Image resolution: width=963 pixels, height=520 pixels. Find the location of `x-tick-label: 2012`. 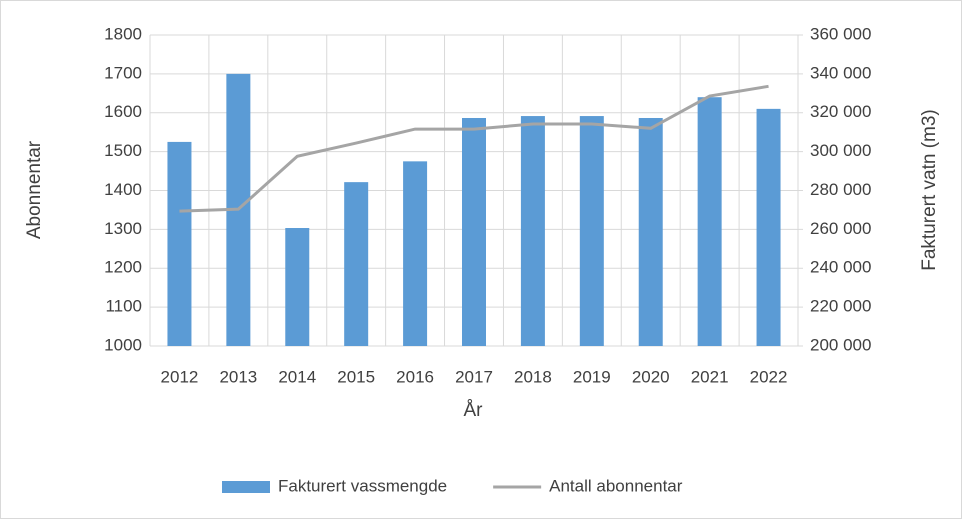

x-tick-label: 2012 is located at coordinates (180, 376).